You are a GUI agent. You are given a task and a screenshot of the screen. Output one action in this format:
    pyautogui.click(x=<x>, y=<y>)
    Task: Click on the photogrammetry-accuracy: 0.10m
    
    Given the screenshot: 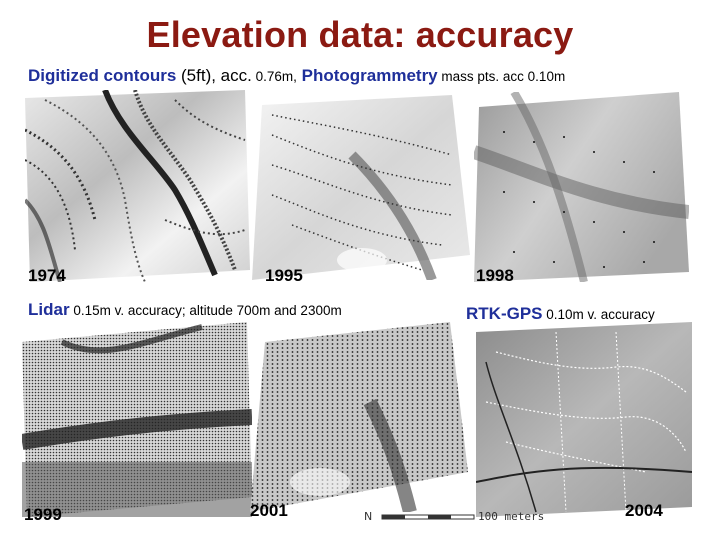 What is the action you would take?
    pyautogui.click(x=544, y=76)
    